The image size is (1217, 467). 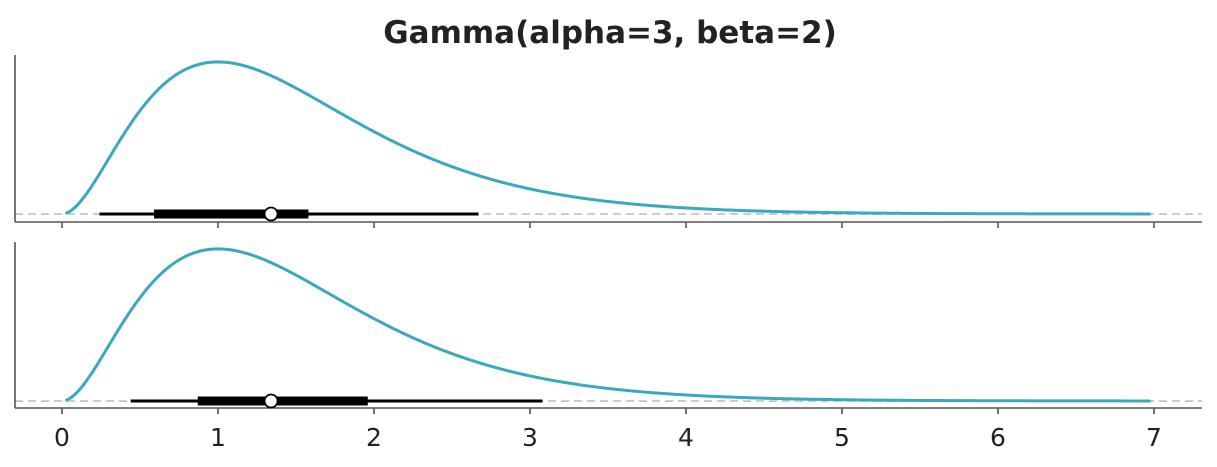 I want to click on x-tick-label-5: 5, so click(x=842, y=437).